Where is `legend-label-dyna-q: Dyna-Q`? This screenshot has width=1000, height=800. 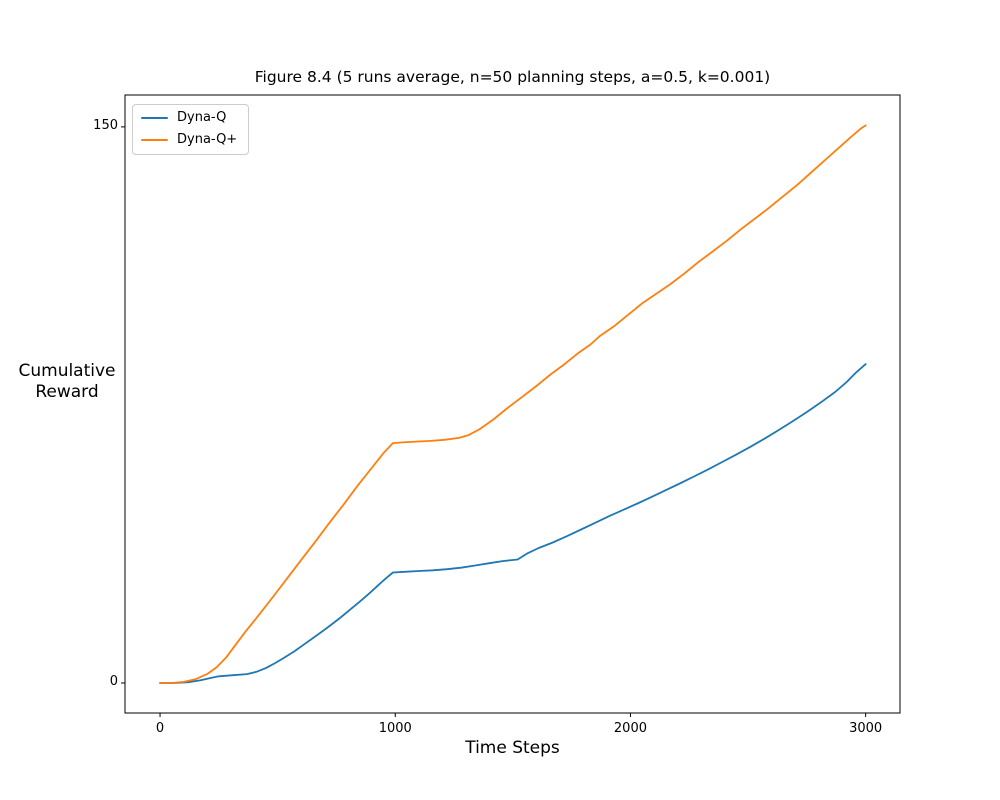 legend-label-dyna-q: Dyna-Q is located at coordinates (202, 117).